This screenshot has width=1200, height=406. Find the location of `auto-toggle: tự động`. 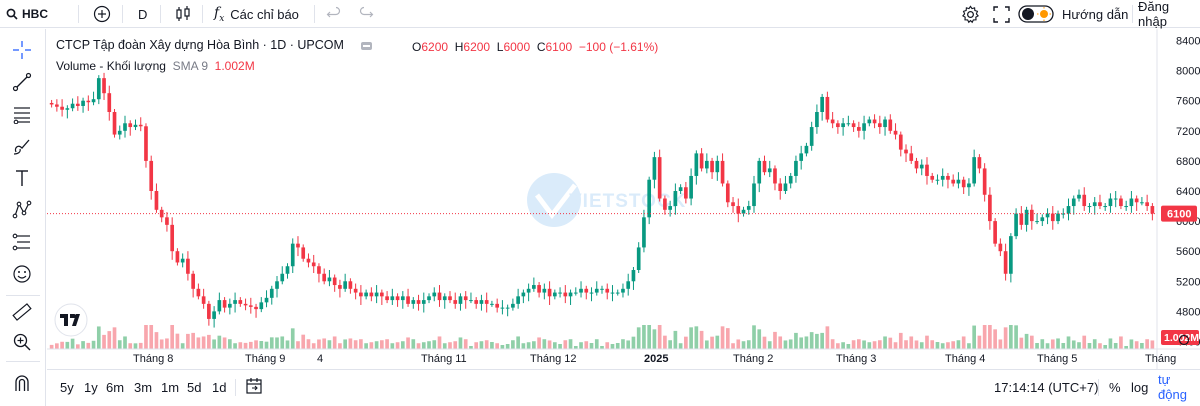

auto-toggle: tự động is located at coordinates (1179, 387).